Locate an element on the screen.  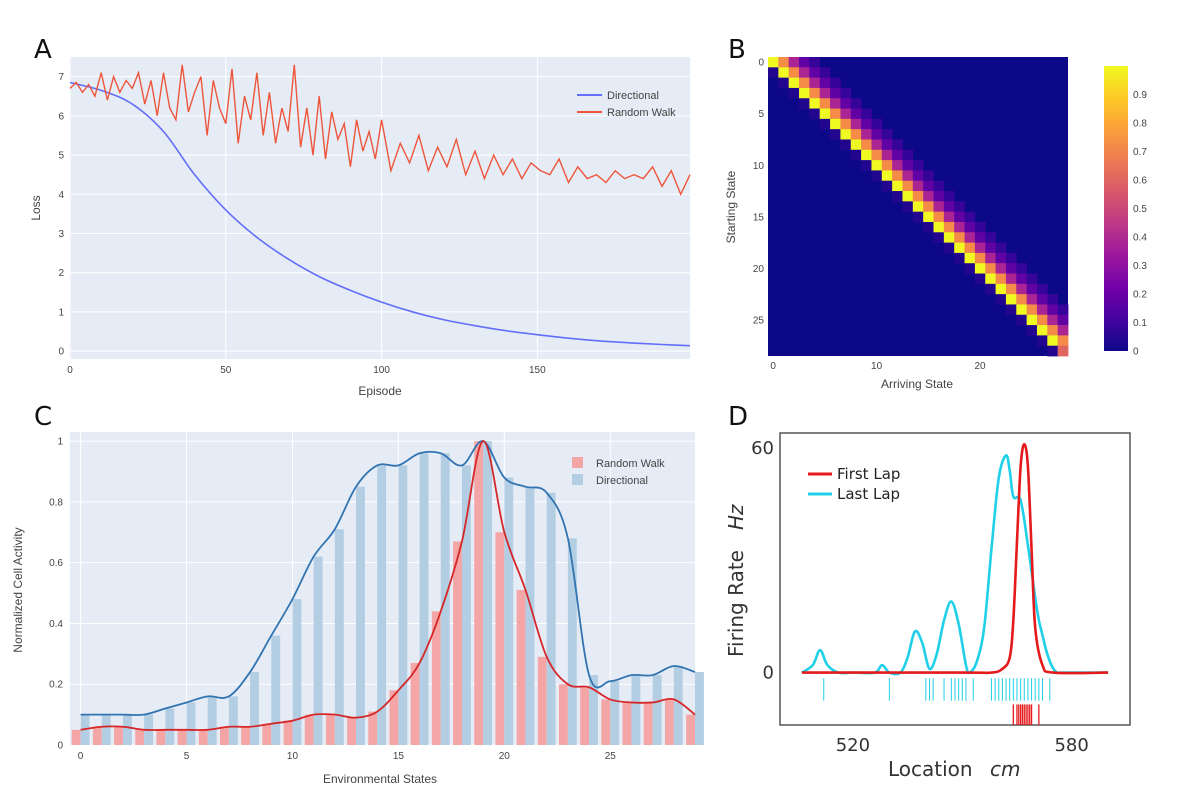
legend-label-directional: Directional is located at coordinates (633, 96).